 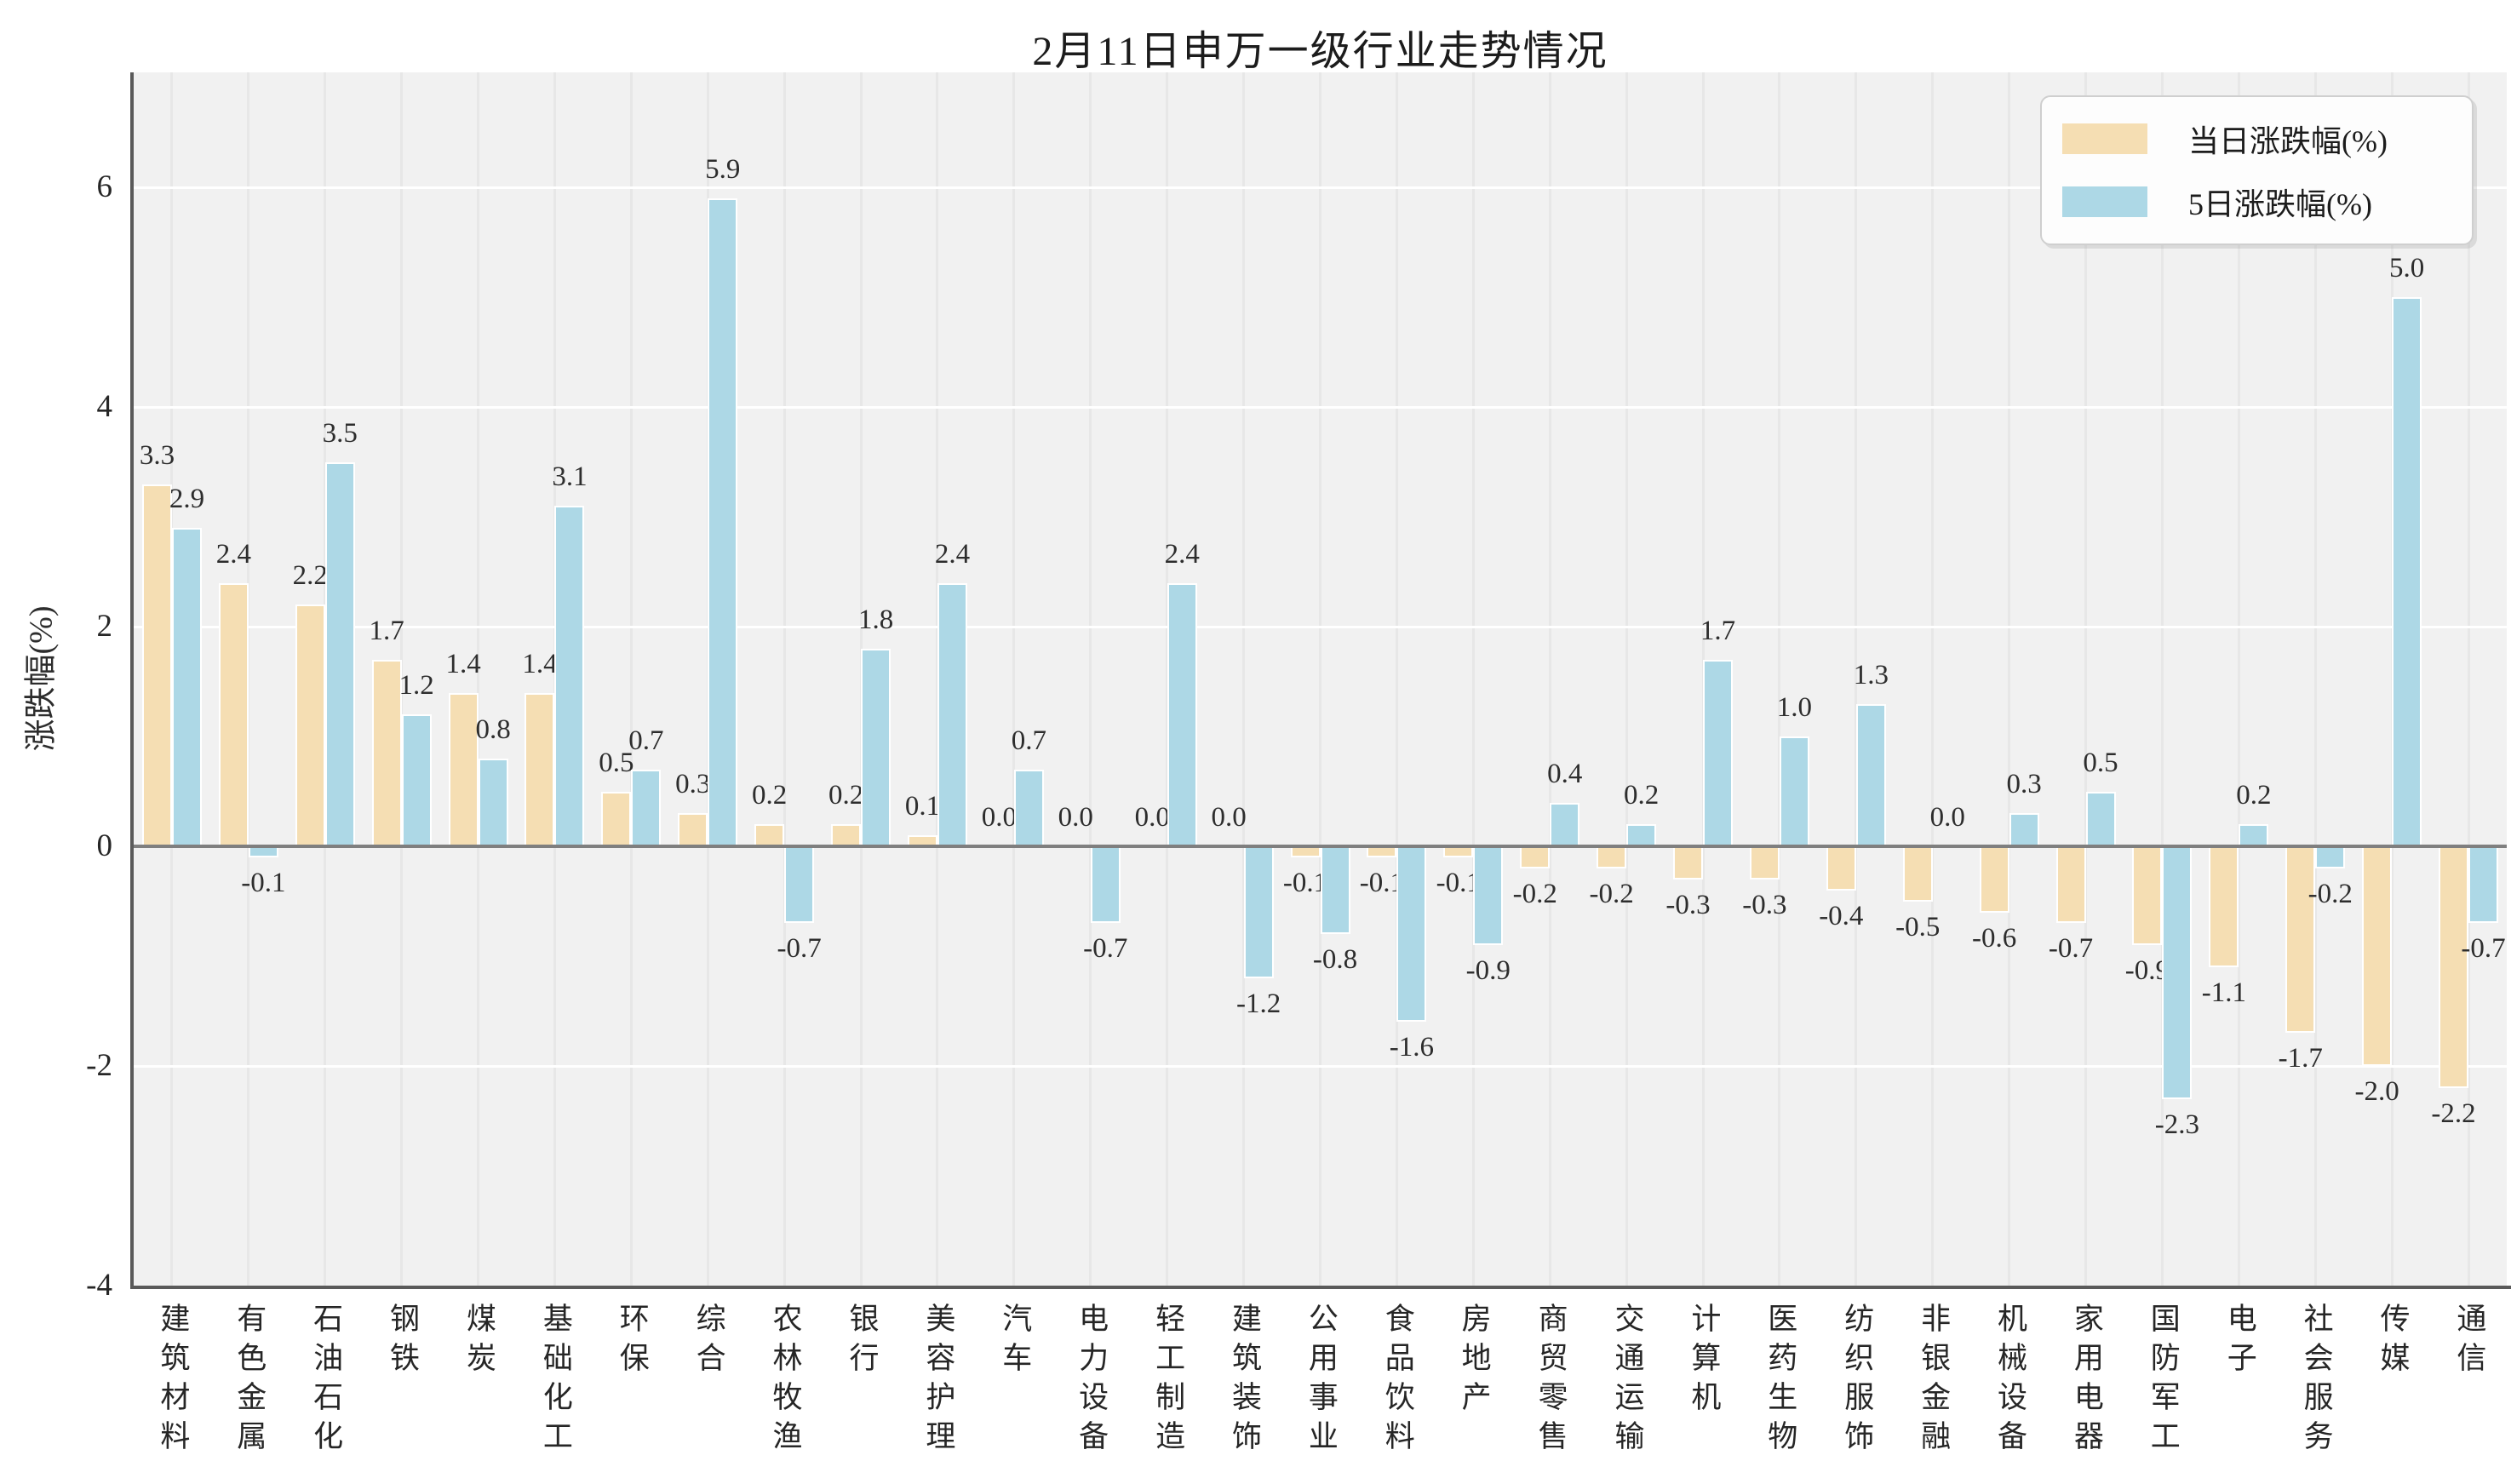 I want to click on bar-value-label: -1.7, so click(x=2300, y=1058).